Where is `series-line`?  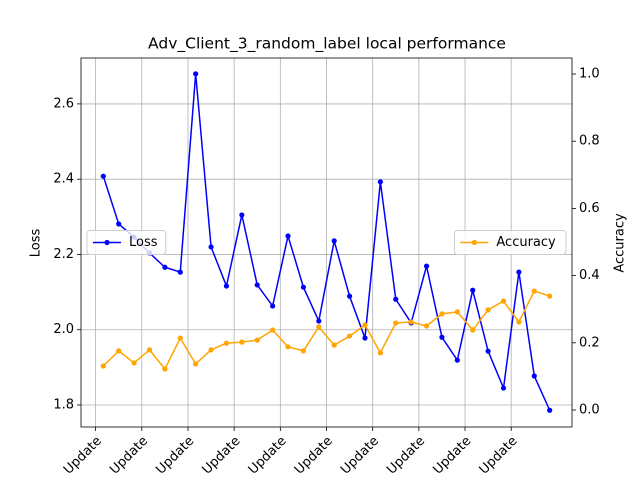
series-line is located at coordinates (326, 330).